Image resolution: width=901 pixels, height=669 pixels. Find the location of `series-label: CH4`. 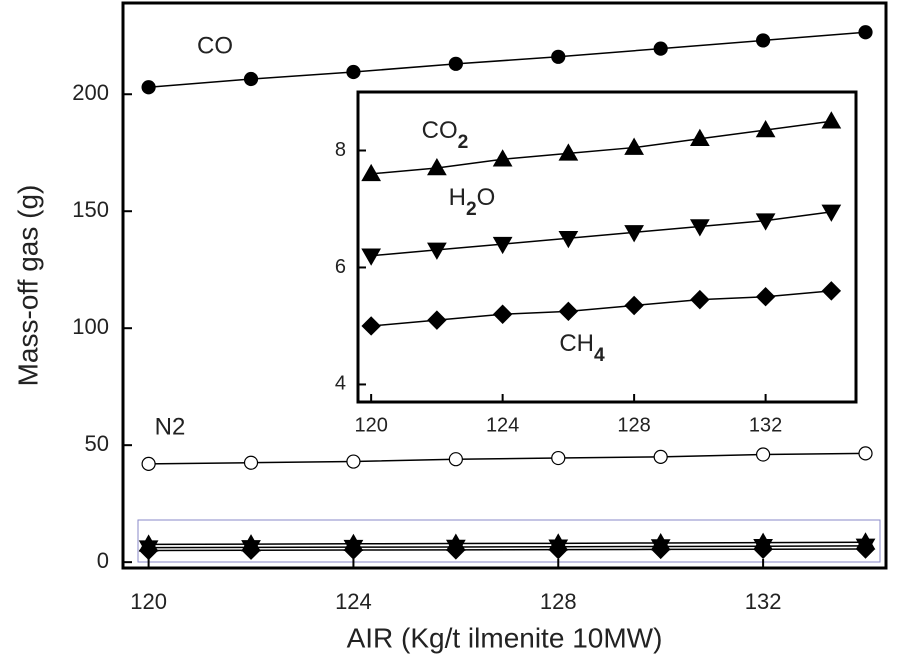

series-label: CH4 is located at coordinates (582, 347).